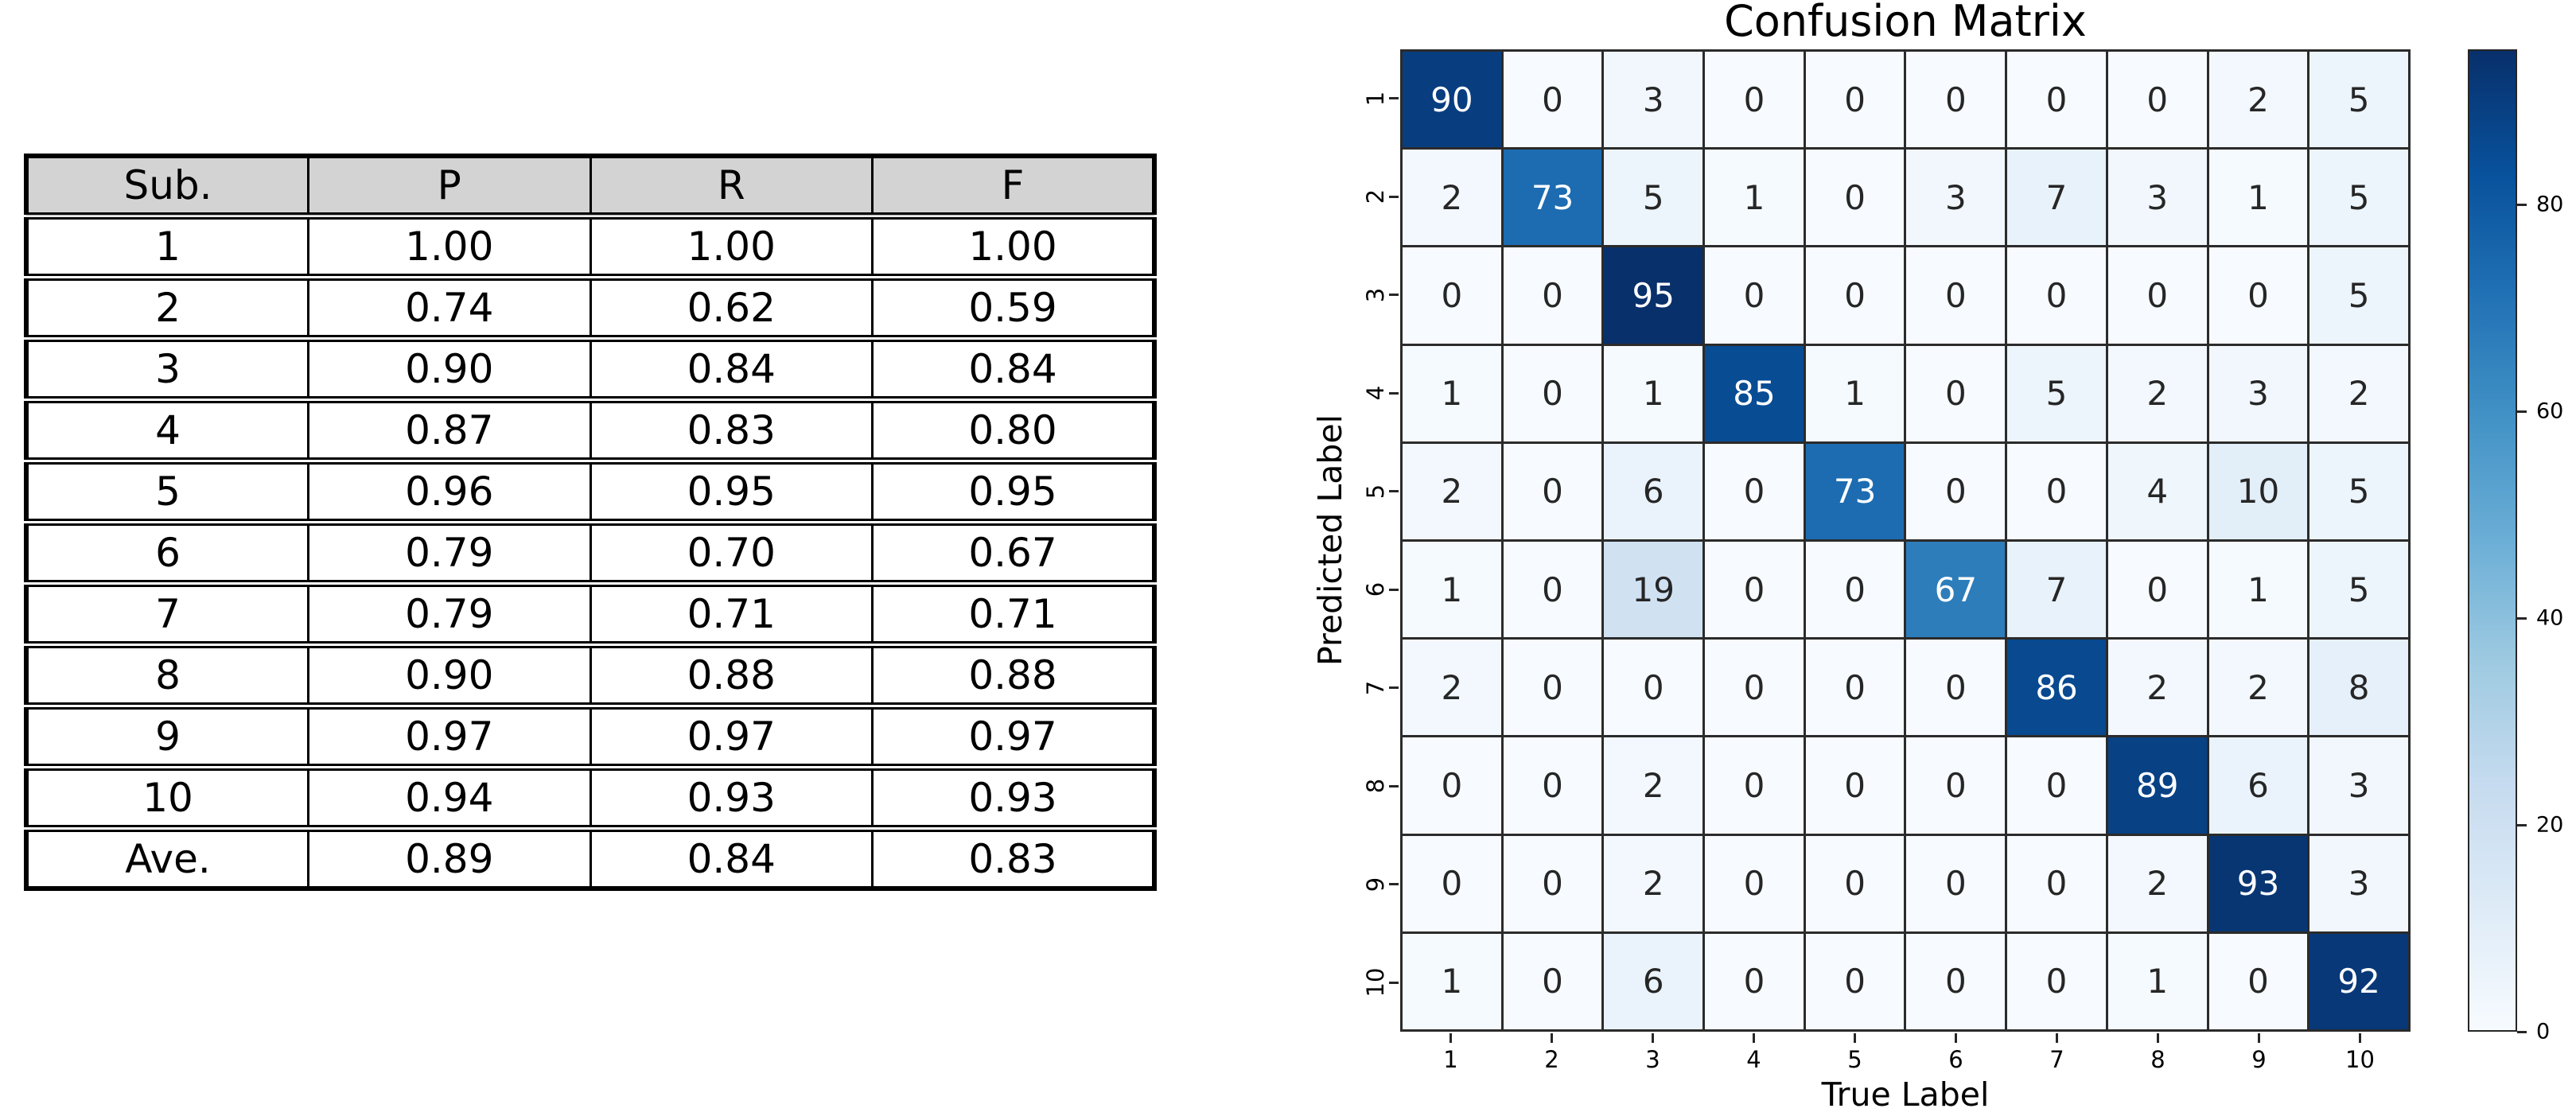  I want to click on y-tick-label: 7, so click(1376, 687).